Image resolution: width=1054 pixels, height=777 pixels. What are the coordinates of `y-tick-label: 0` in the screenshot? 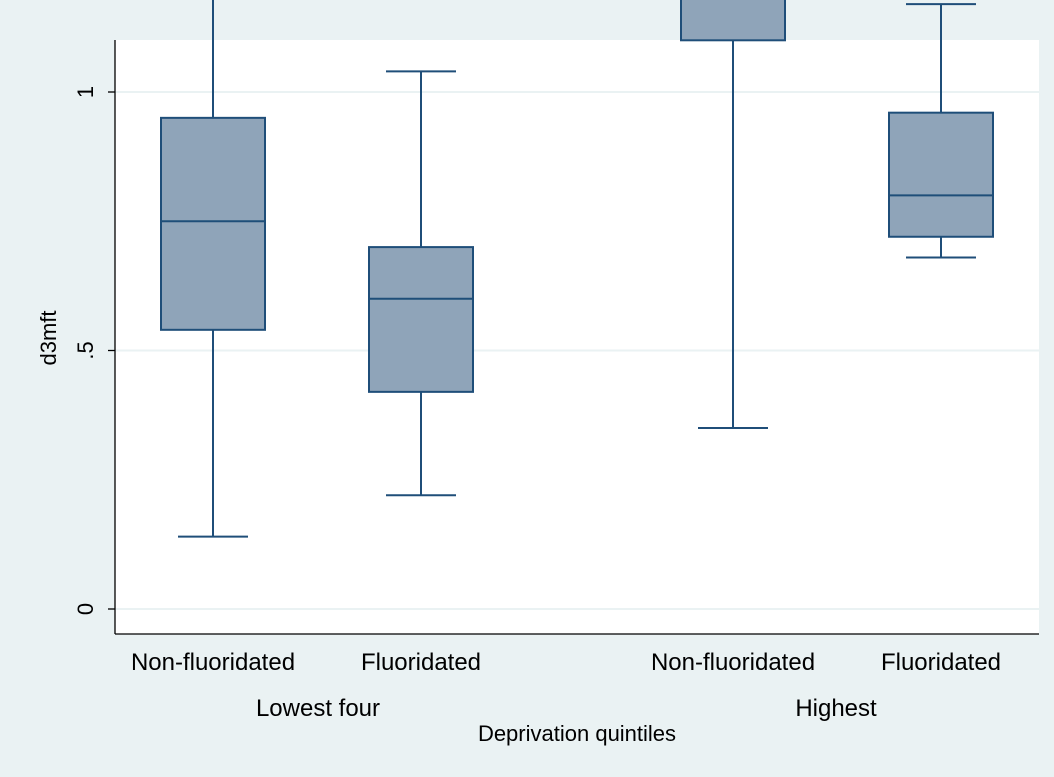 It's located at (85, 609).